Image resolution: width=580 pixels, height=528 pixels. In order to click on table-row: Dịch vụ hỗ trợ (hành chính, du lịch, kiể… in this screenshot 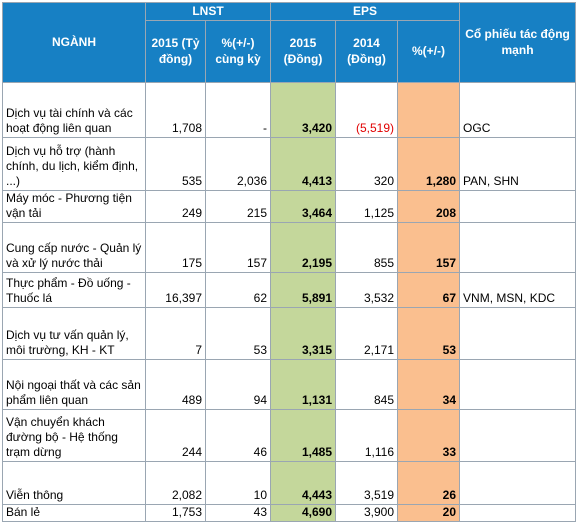, I will do `click(289, 164)`.